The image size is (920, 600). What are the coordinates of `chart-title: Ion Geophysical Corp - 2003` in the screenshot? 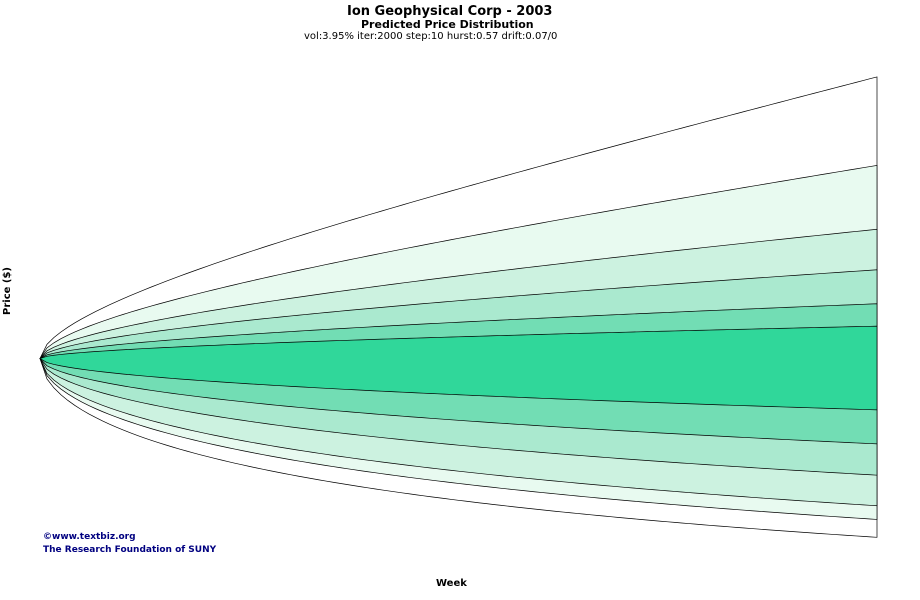 It's located at (450, 11).